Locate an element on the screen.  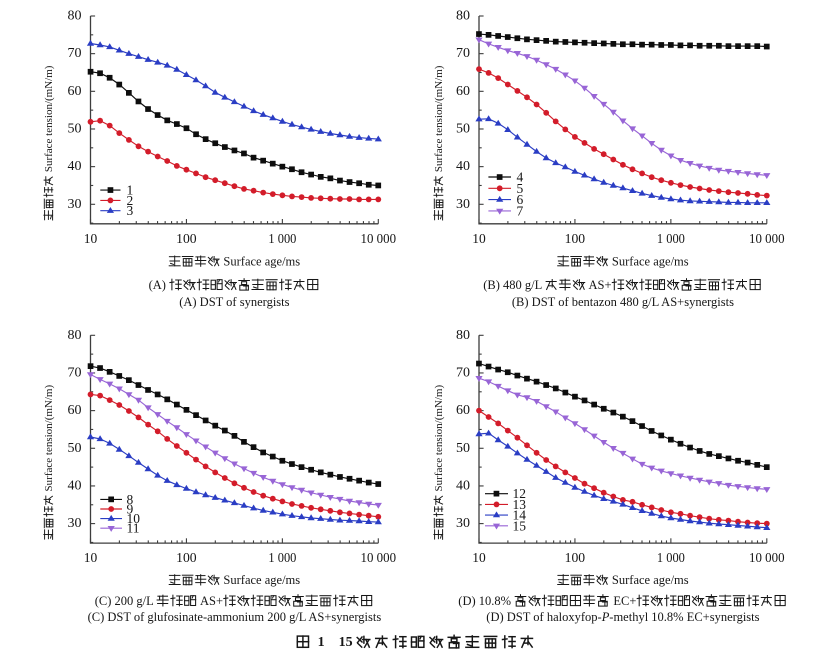
svg-text: 7 is located at coordinates (520, 210).